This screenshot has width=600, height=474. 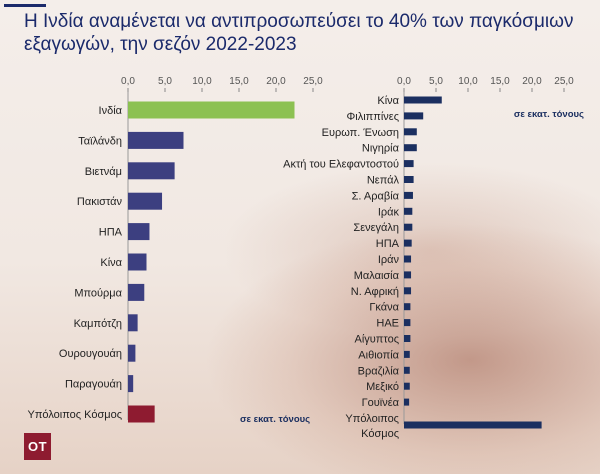 I want to click on right-category-label: Αίγυπτος, so click(x=377, y=340).